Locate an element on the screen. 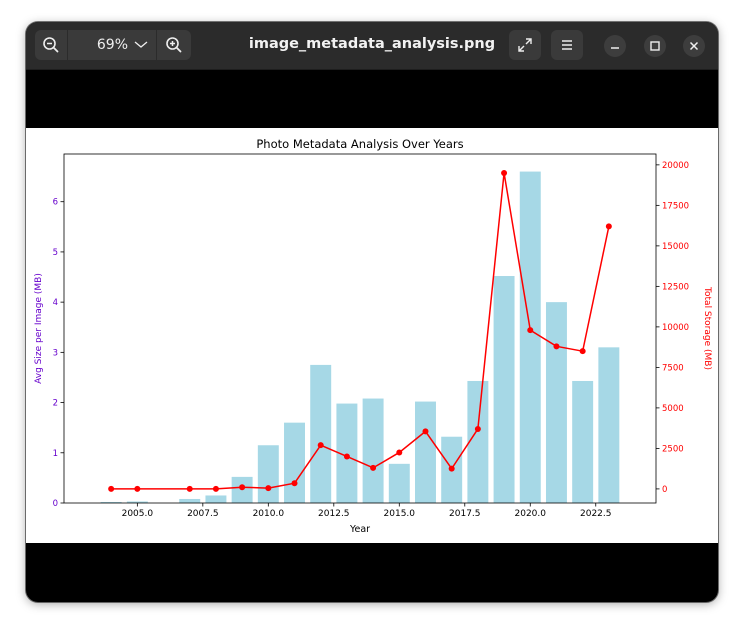  fullscreen-button is located at coordinates (525, 45).